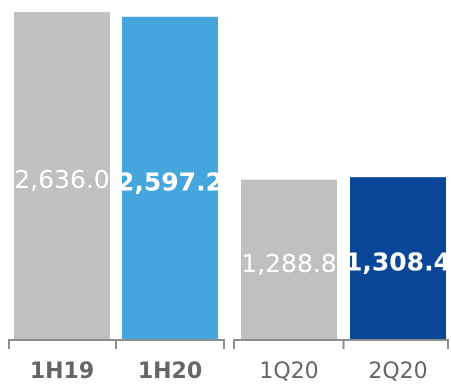  I want to click on data-label-1q20: 1,288.8, so click(288, 263).